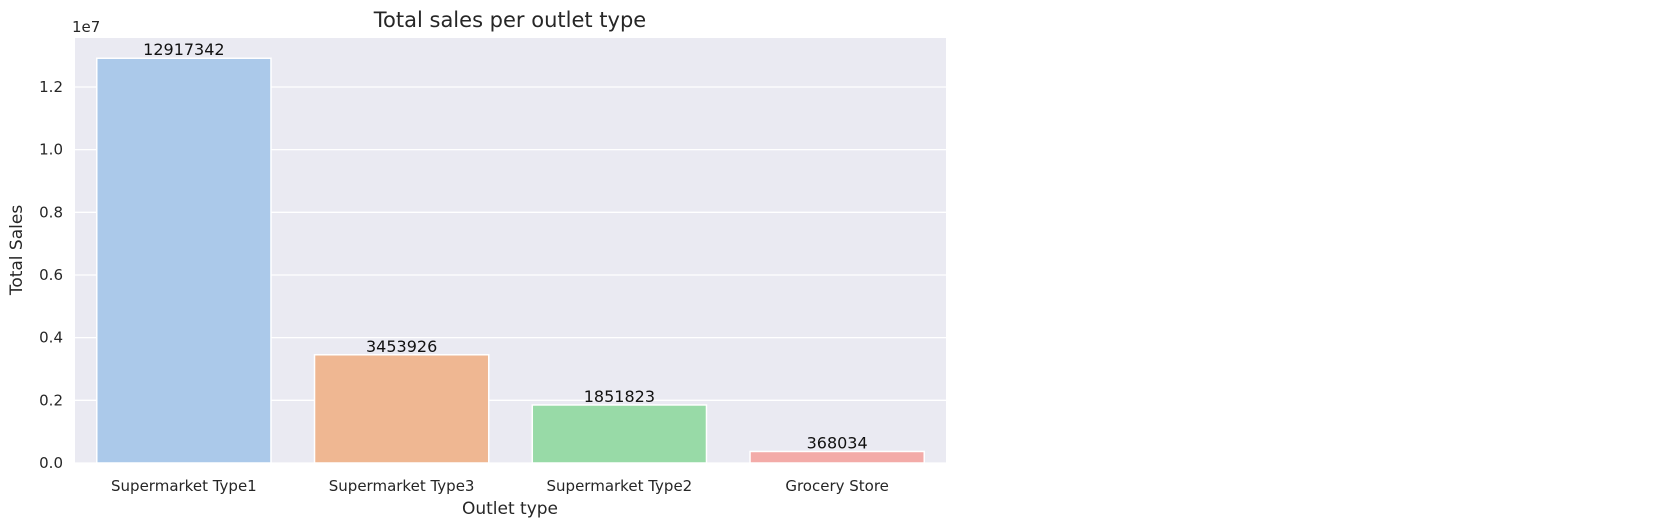 The height and width of the screenshot is (525, 1675). Describe the element at coordinates (184, 486) in the screenshot. I see `x-tick-label: Supermarket Type1` at that location.